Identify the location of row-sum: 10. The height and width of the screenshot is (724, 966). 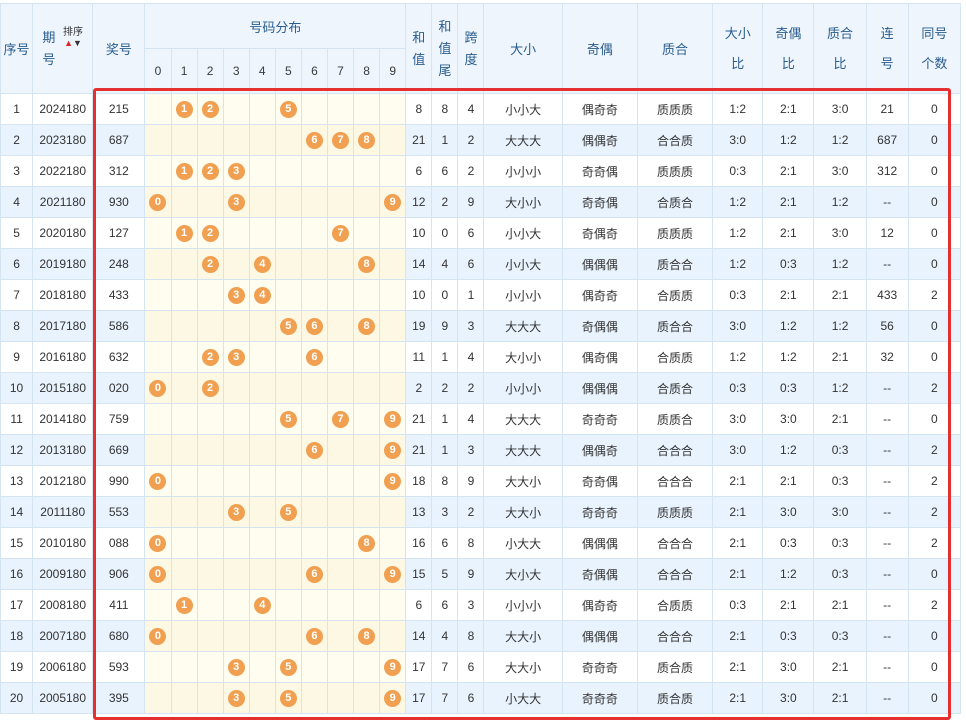
(419, 233).